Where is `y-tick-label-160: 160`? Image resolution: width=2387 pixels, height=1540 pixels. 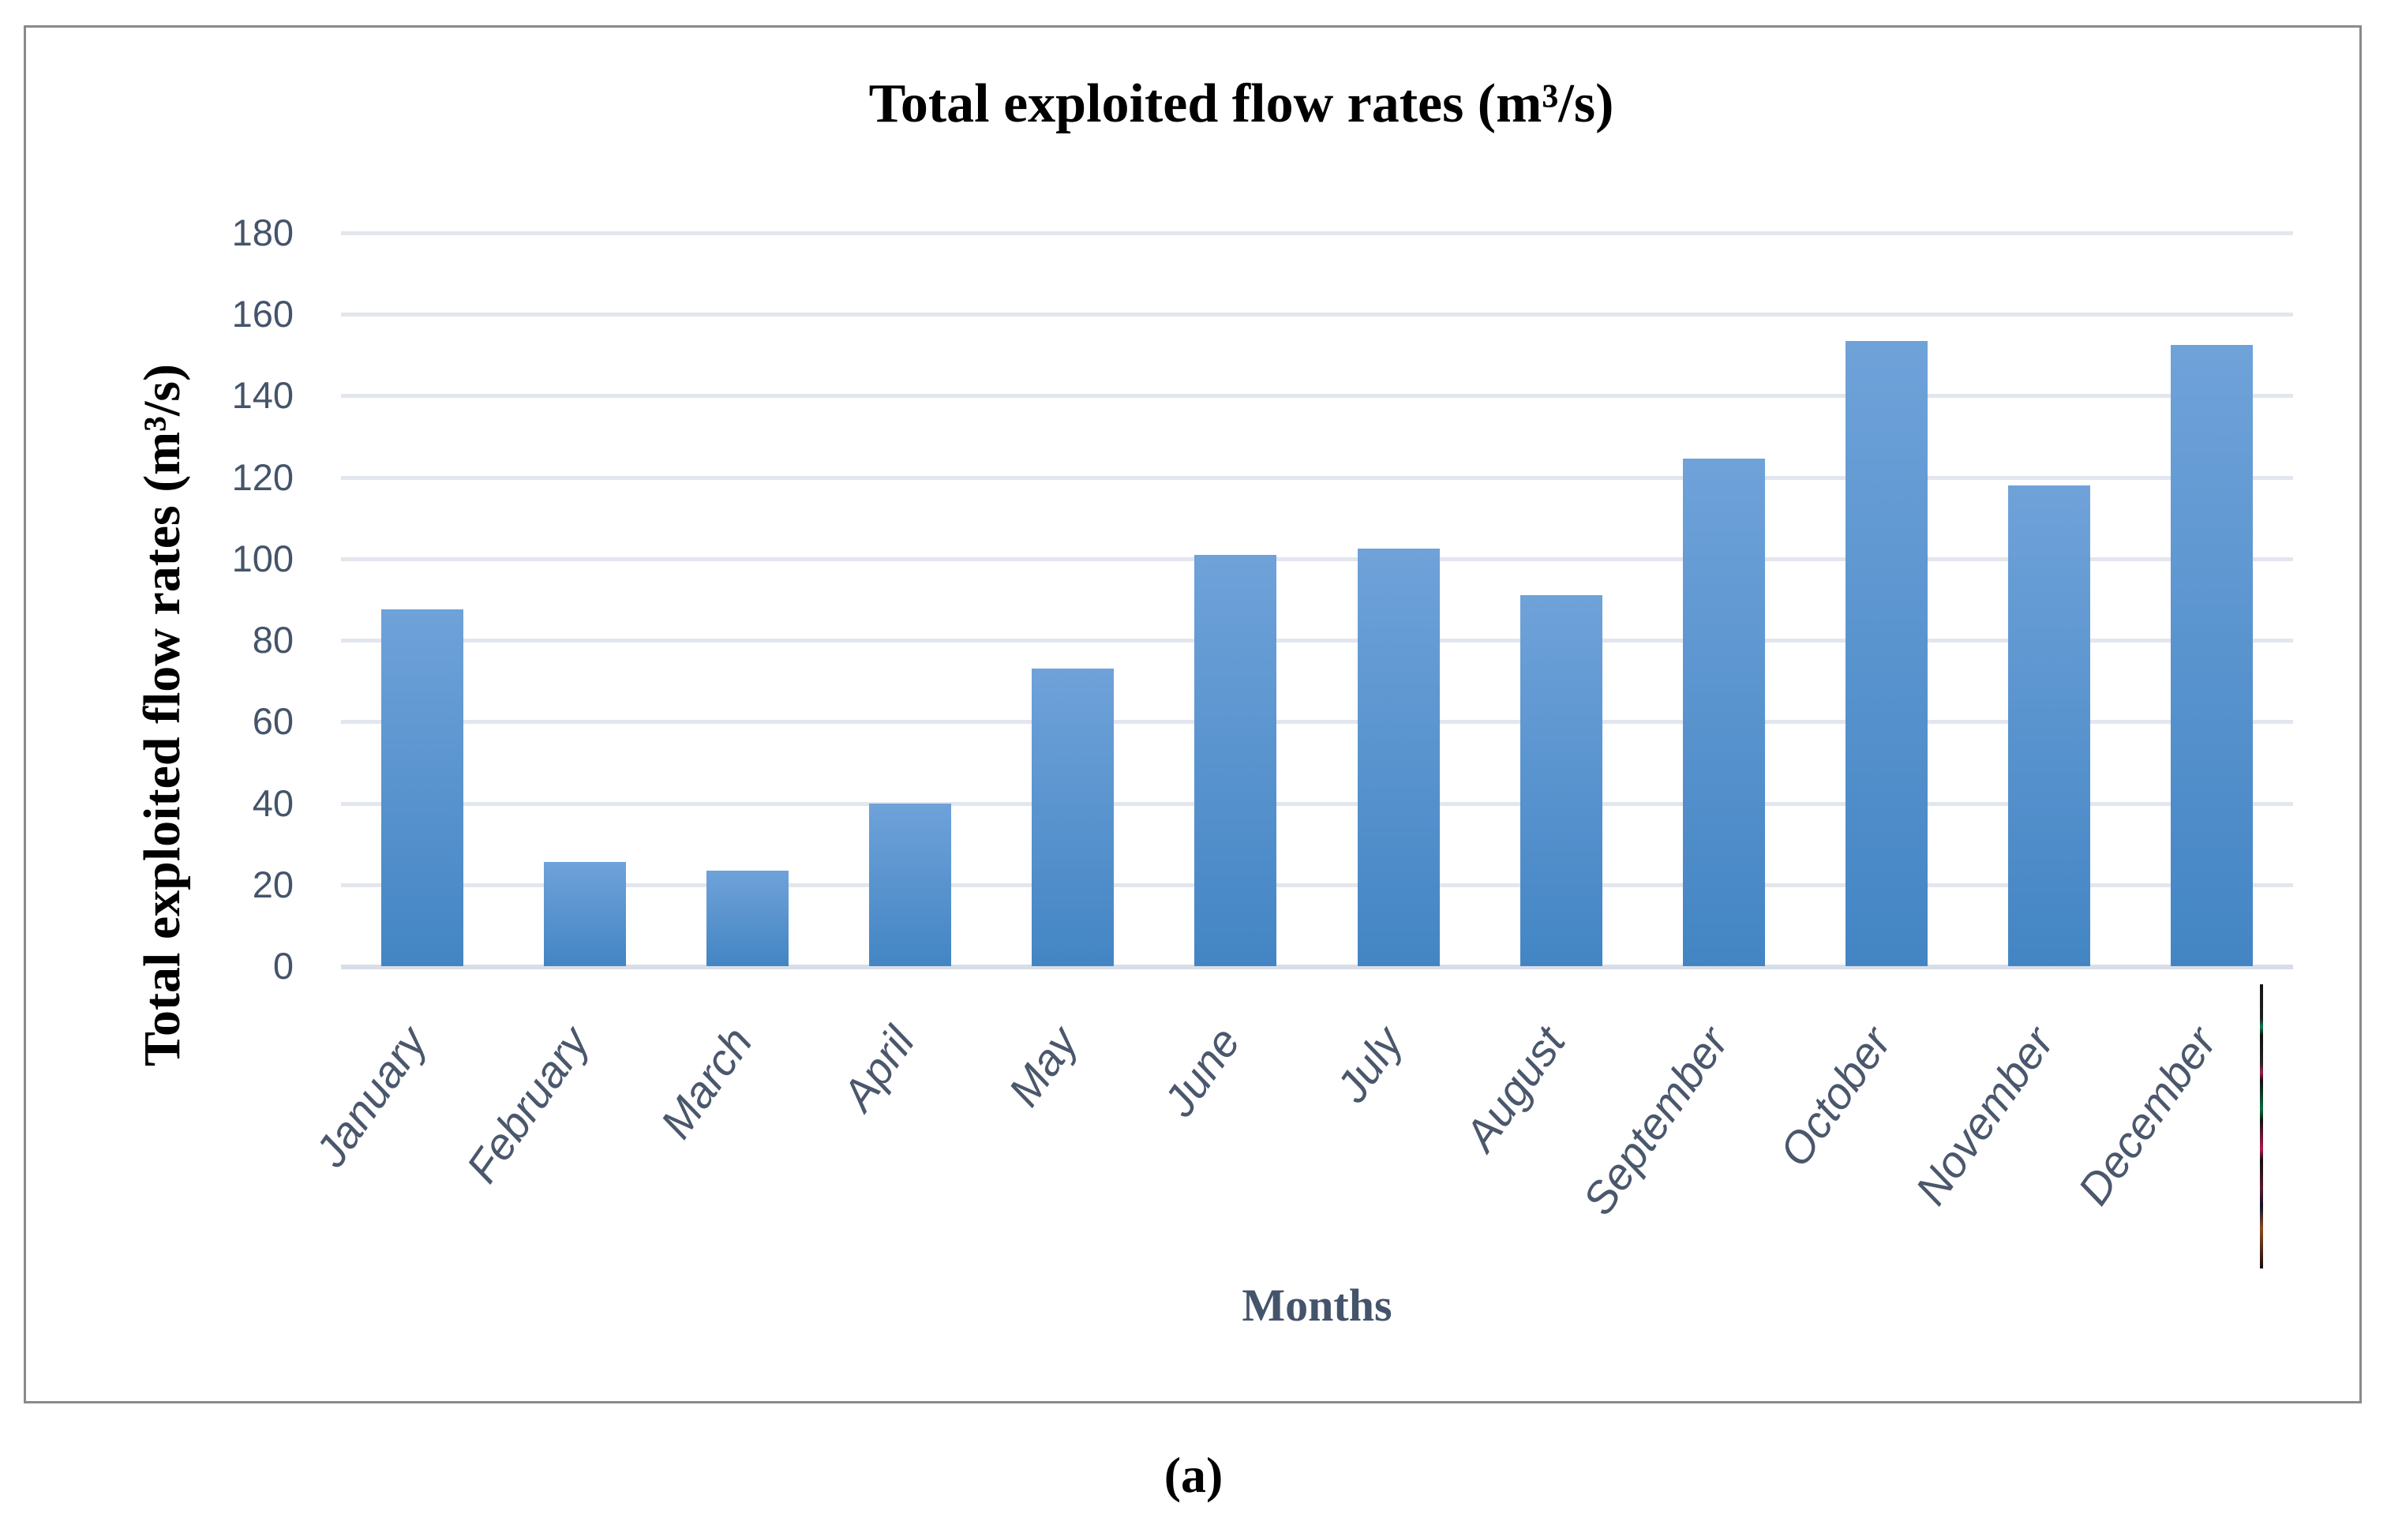 y-tick-label-160: 160 is located at coordinates (262, 314).